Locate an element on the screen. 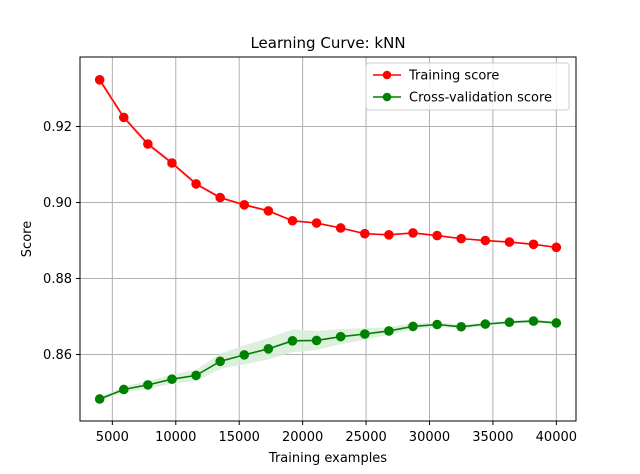 This screenshot has width=640, height=474. legend: Training score Cross-validation score is located at coordinates (467, 86).